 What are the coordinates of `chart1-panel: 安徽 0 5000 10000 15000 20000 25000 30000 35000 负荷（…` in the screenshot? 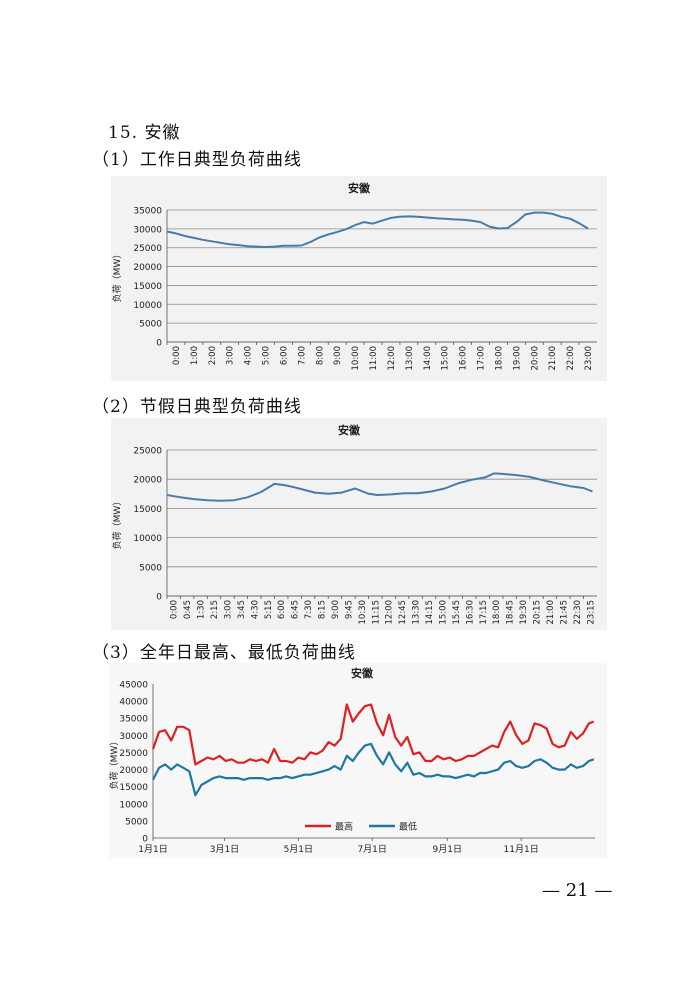 It's located at (359, 278).